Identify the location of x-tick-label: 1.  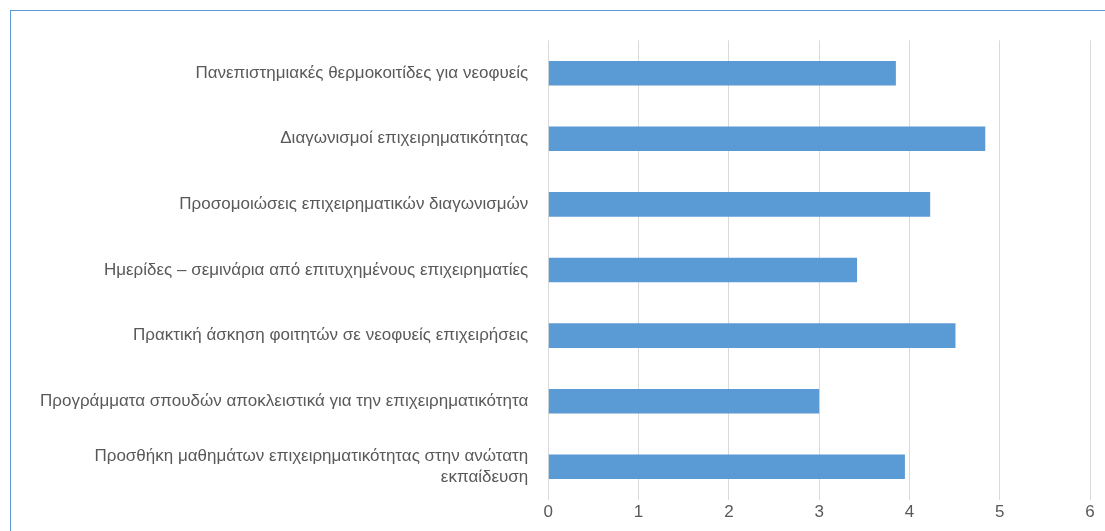
(638, 512).